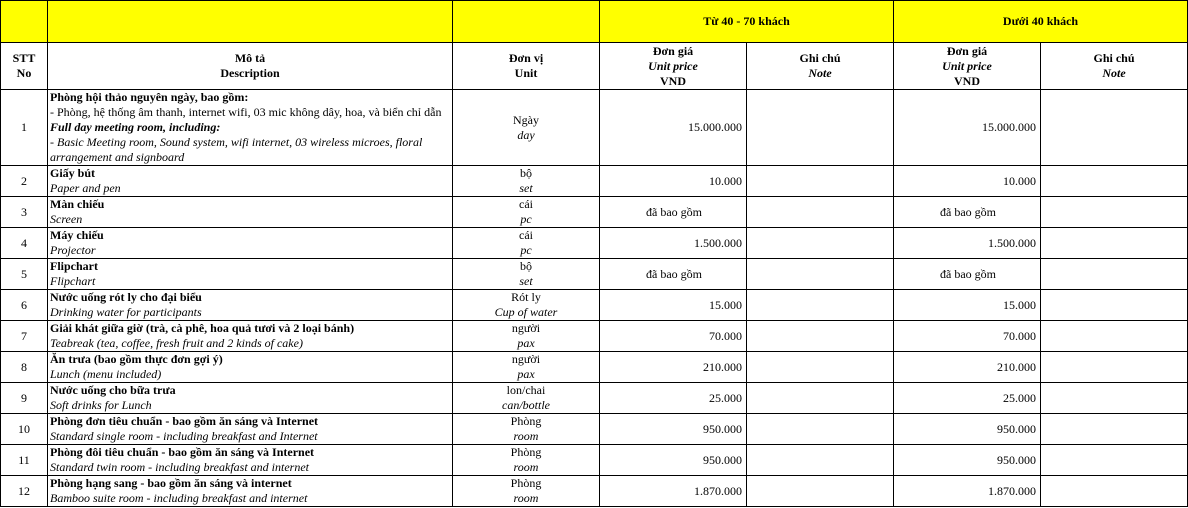 This screenshot has height=508, width=1188. Describe the element at coordinates (24, 243) in the screenshot. I see `row-number: 4` at that location.